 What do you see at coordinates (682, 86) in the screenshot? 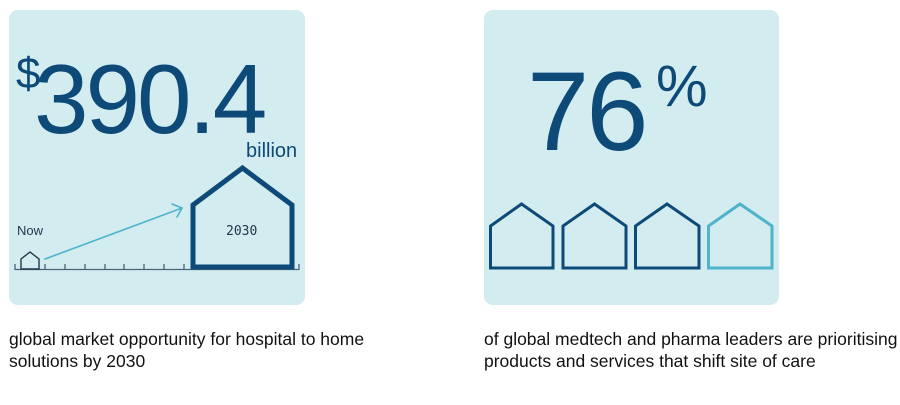
I see `percent-symbol: %` at bounding box center [682, 86].